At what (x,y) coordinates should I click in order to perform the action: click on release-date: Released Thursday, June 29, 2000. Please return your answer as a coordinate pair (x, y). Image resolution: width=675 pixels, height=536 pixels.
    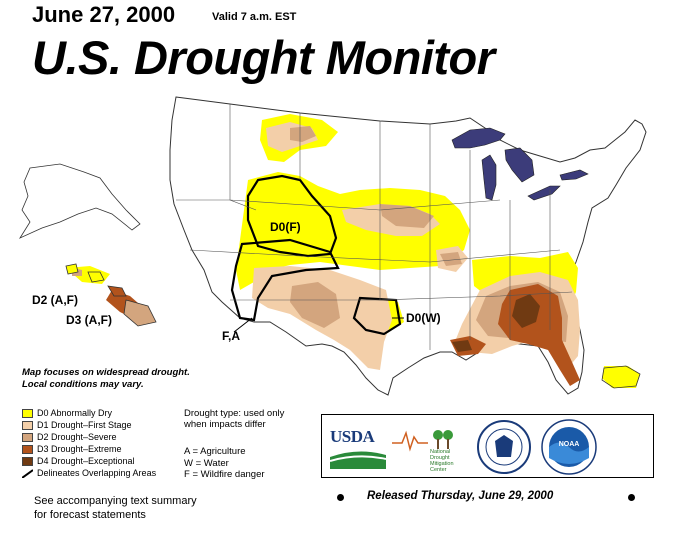
    Looking at the image, I should click on (460, 496).